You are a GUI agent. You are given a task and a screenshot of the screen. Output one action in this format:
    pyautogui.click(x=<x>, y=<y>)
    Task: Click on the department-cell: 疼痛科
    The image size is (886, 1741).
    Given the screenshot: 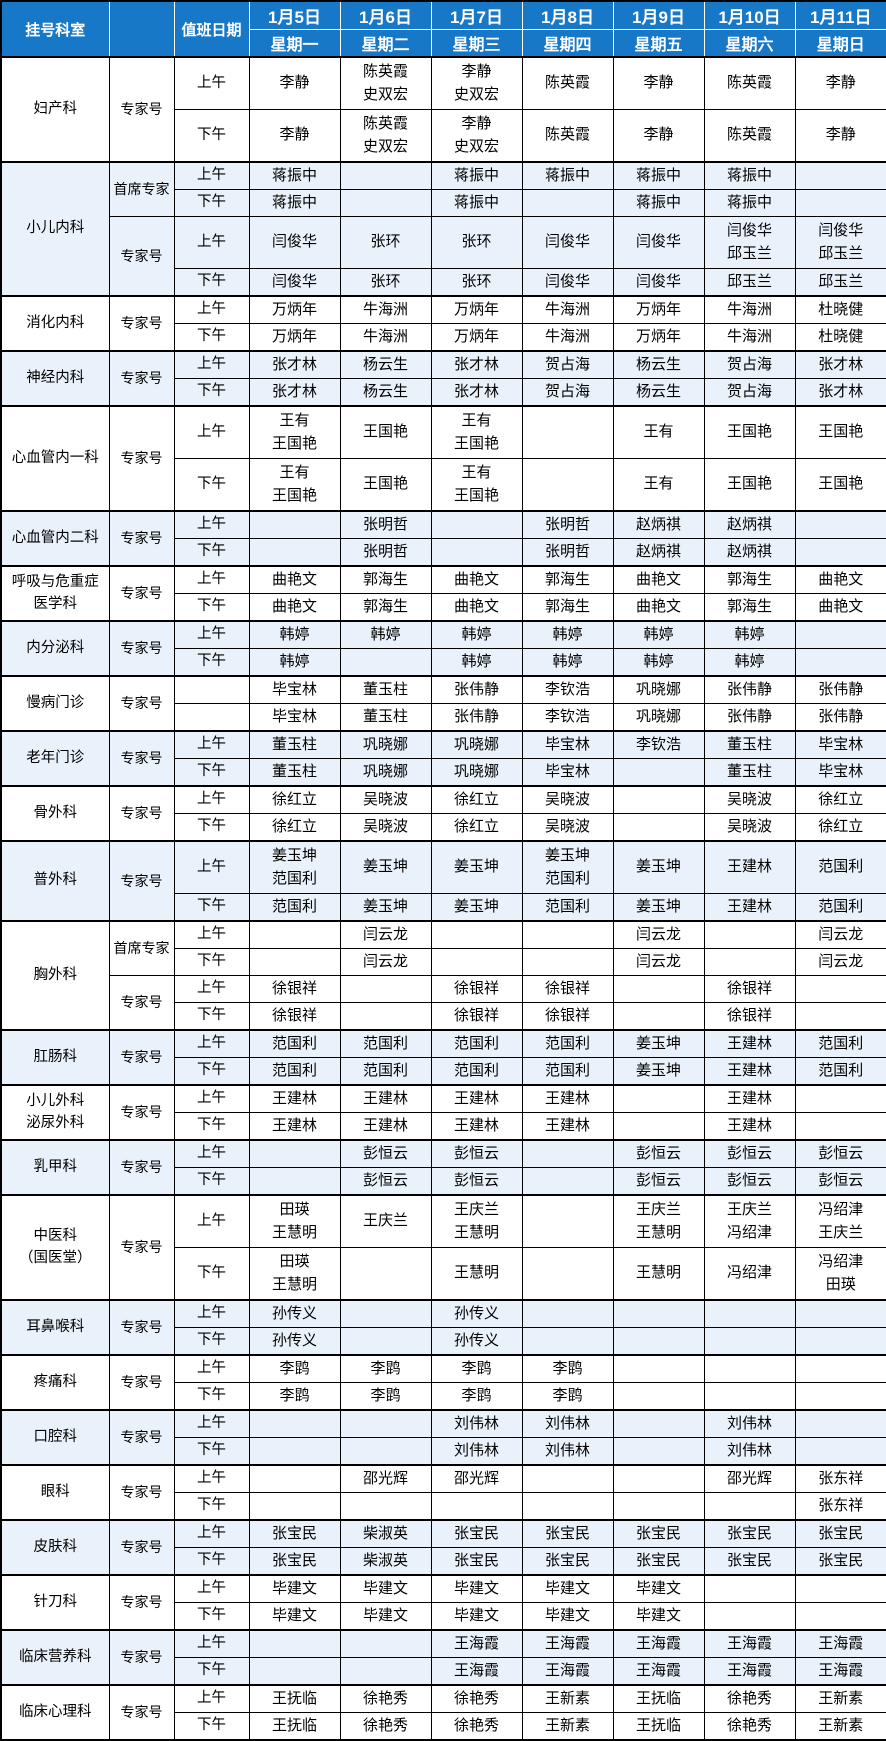 What is the action you would take?
    pyautogui.click(x=55, y=1382)
    